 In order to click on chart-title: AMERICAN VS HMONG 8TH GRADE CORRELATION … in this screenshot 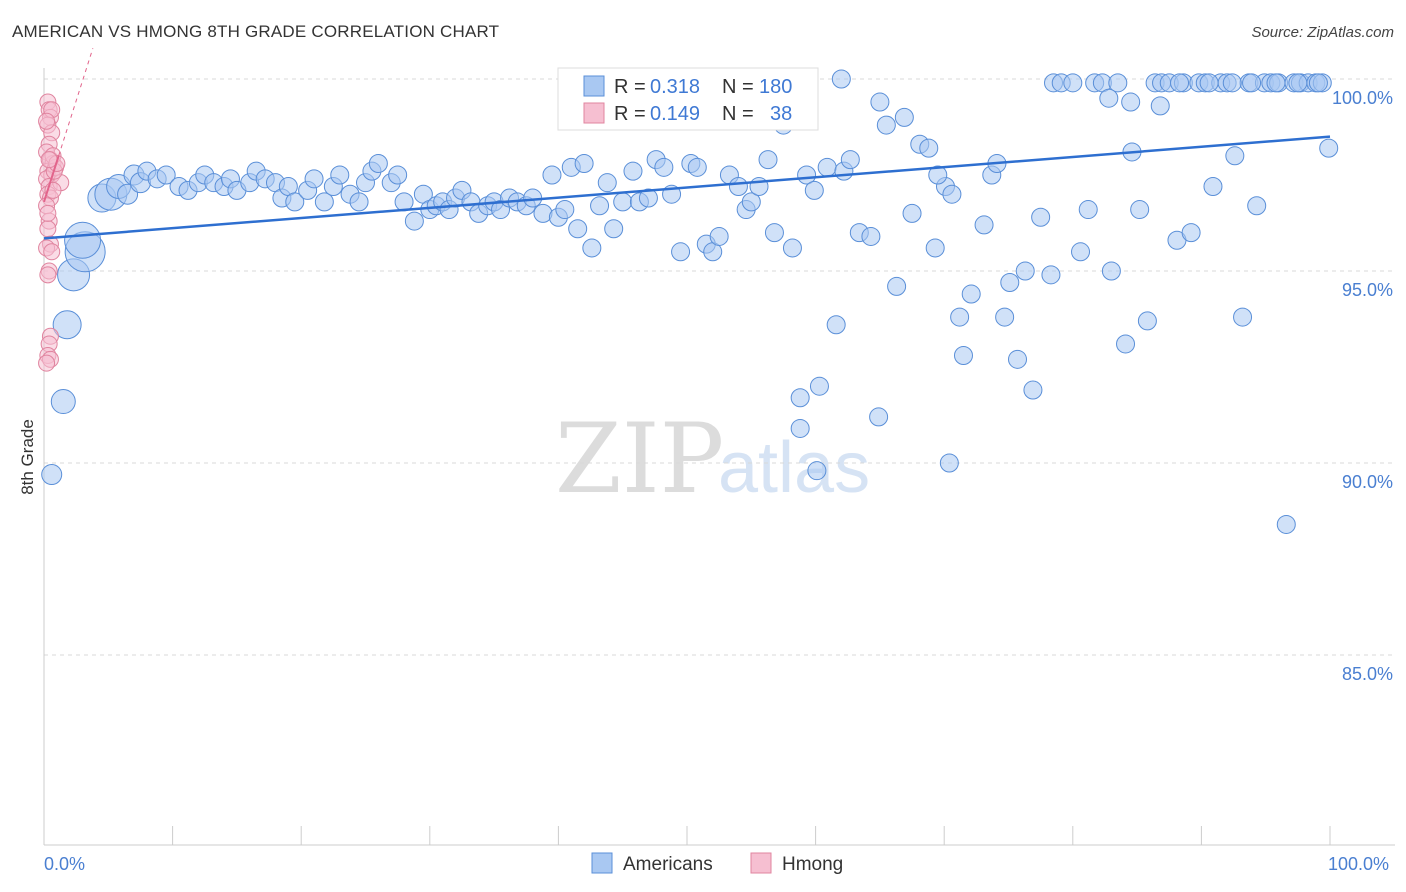, I will do `click(256, 31)`.